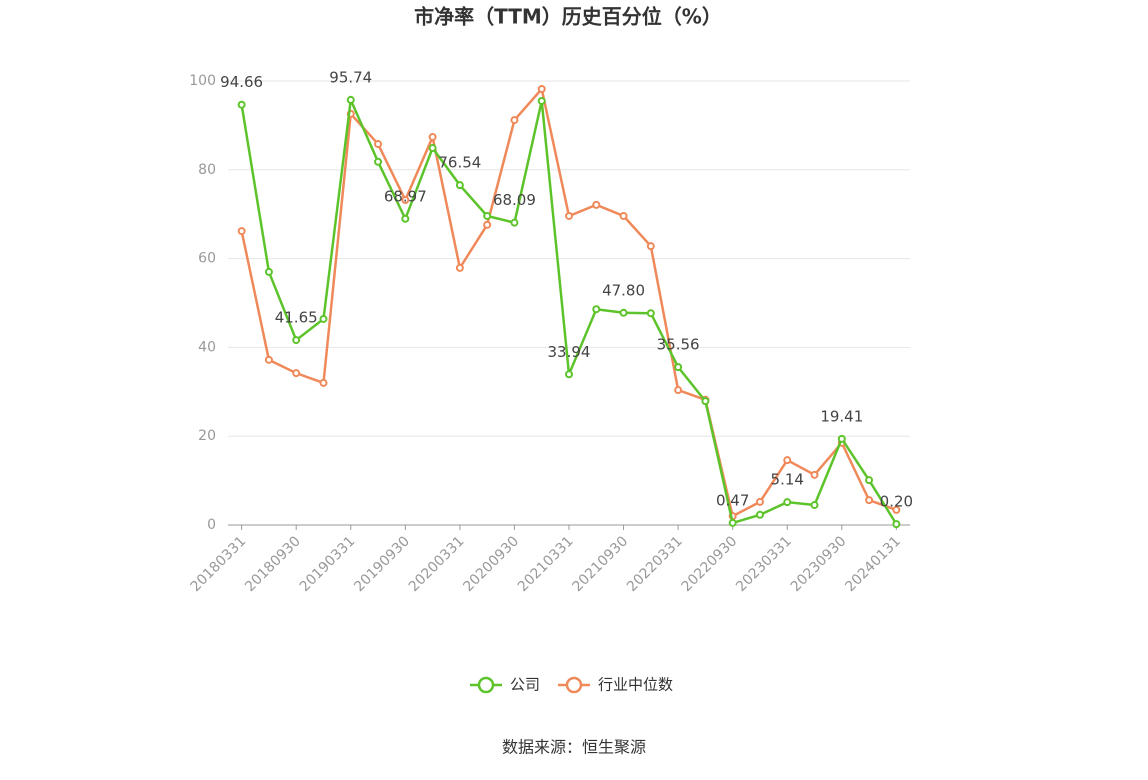 This screenshot has height=780, width=1148. What do you see at coordinates (241, 82) in the screenshot?
I see `data-label: 94.66` at bounding box center [241, 82].